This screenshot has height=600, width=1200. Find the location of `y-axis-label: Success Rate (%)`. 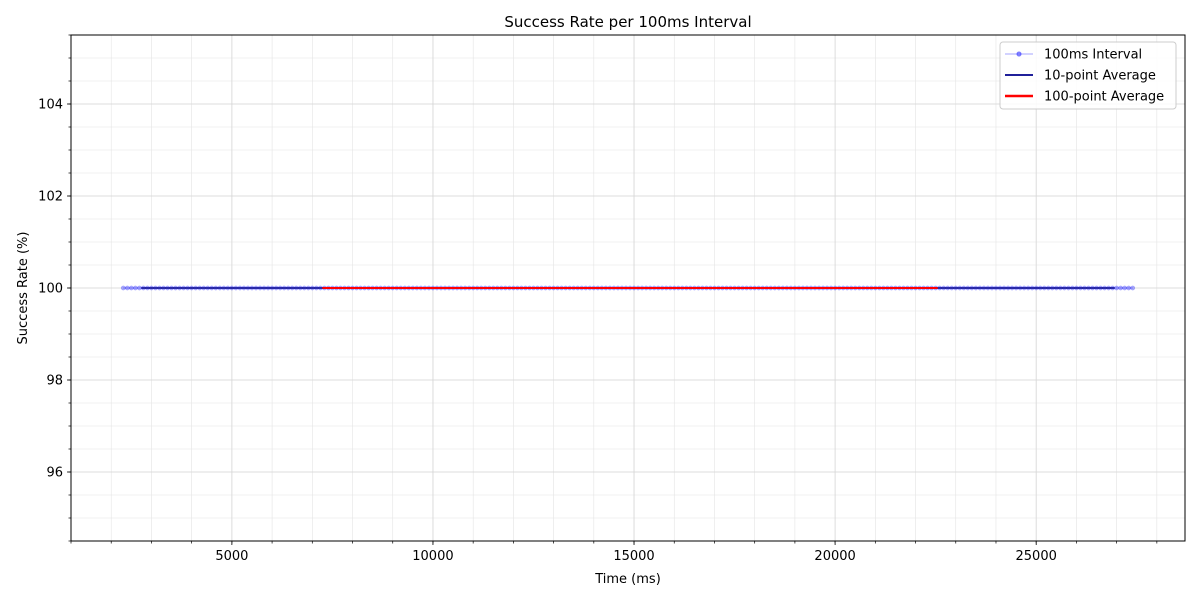

y-axis-label: Success Rate (%) is located at coordinates (23, 288).